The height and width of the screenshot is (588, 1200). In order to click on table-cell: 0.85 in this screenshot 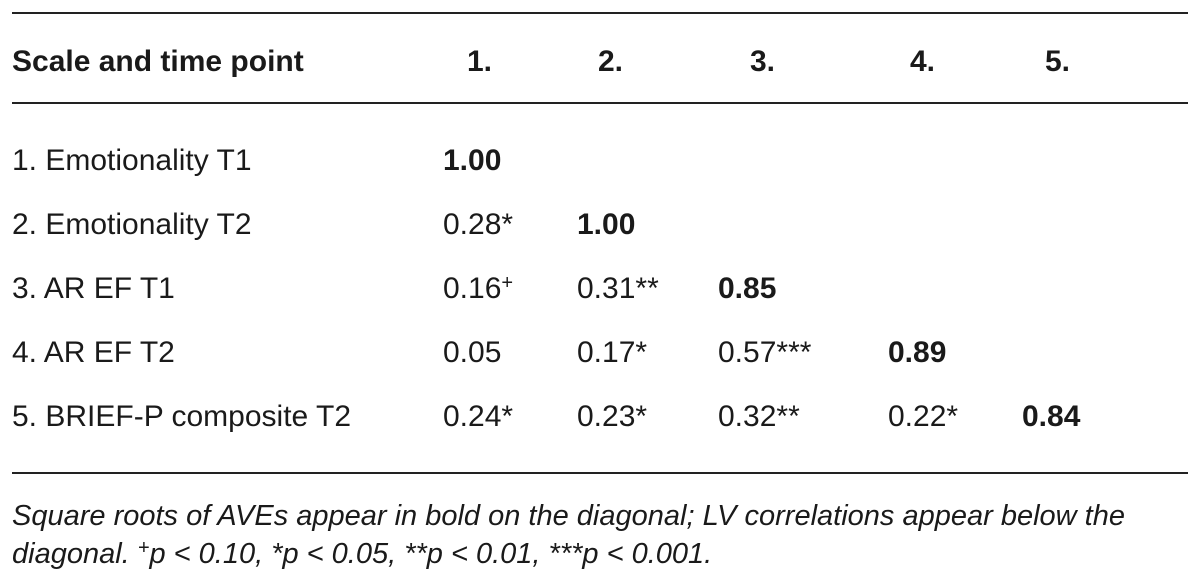, I will do `click(747, 288)`.